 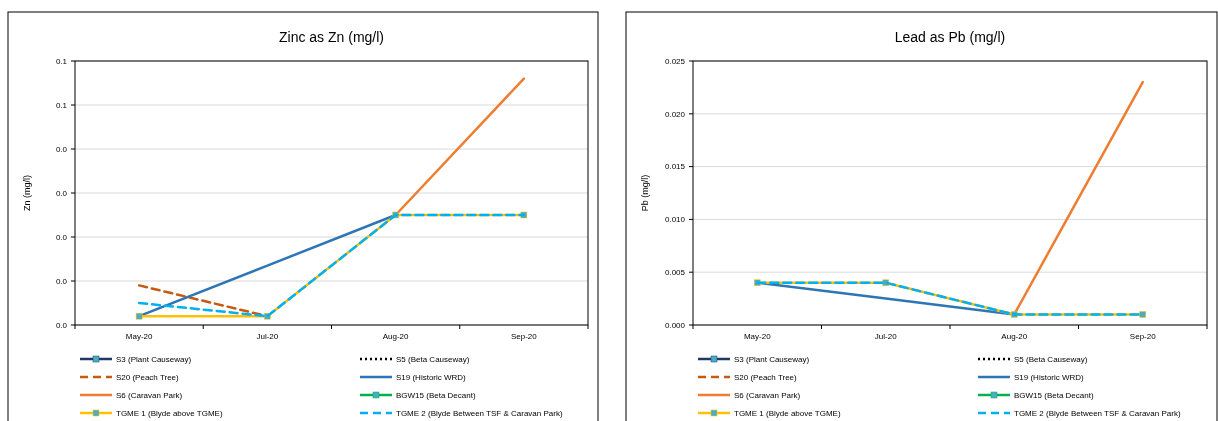 What do you see at coordinates (675, 114) in the screenshot?
I see `y-tick-label: 0.020` at bounding box center [675, 114].